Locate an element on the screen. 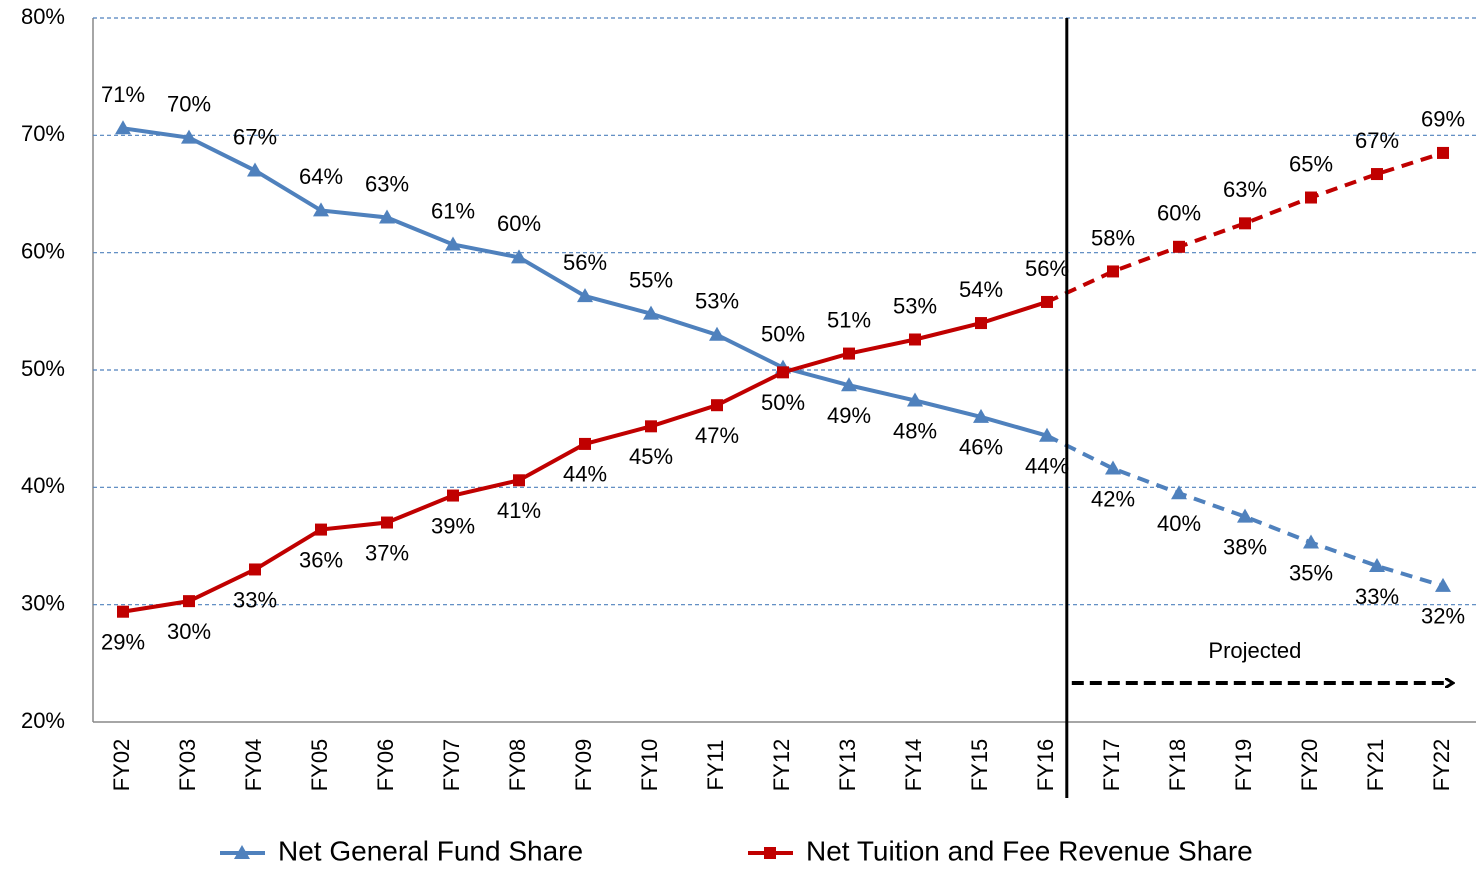 Image resolution: width=1476 pixels, height=869 pixels. y-tick-label: 40% is located at coordinates (43, 485).